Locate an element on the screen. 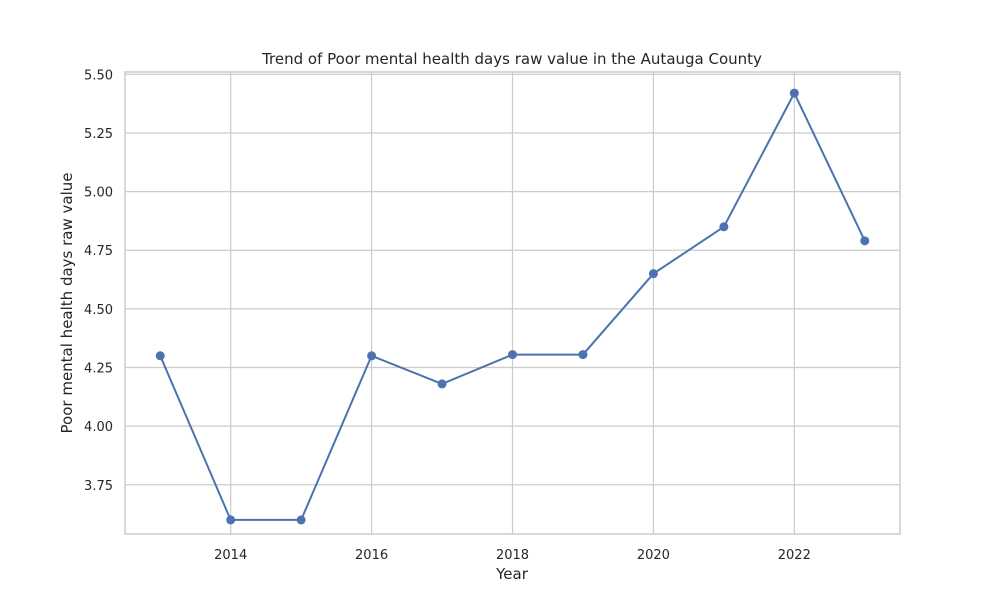 The width and height of the screenshot is (1000, 600). y-tick-label: 5.00 is located at coordinates (98, 193).